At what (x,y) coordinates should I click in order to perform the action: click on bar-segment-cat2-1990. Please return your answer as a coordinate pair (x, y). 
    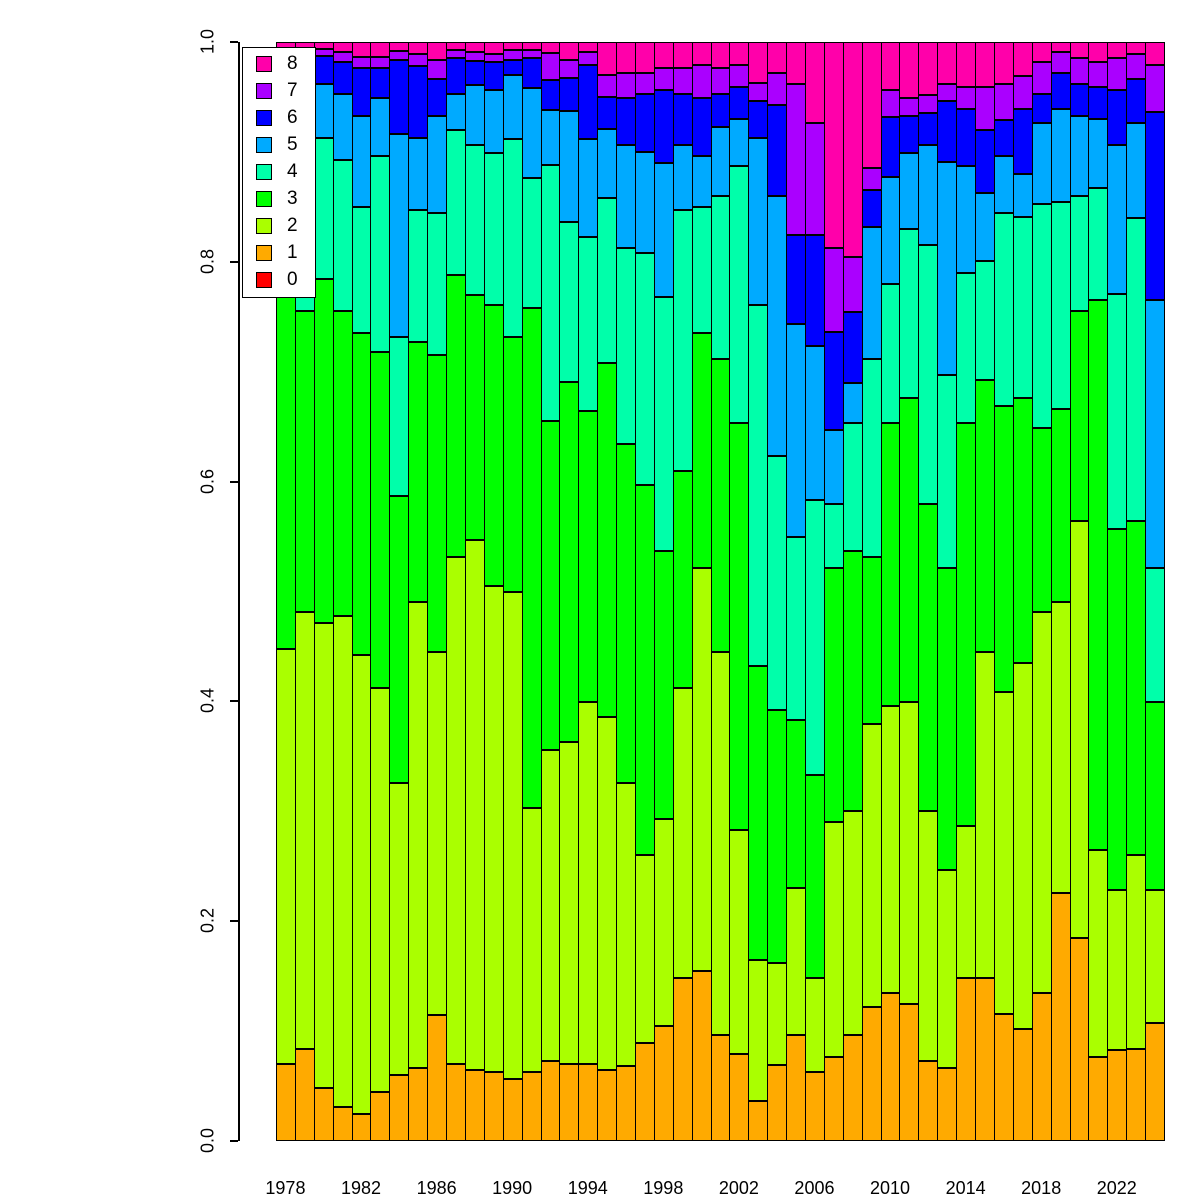
    Looking at the image, I should click on (513, 835).